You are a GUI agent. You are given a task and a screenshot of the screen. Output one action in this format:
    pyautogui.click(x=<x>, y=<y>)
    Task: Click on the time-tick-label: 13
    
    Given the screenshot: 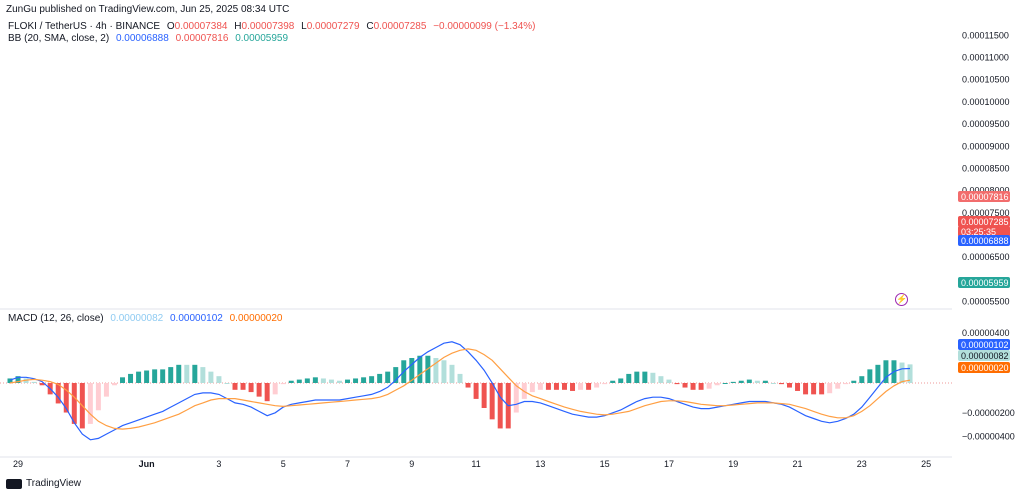 What is the action you would take?
    pyautogui.click(x=540, y=464)
    